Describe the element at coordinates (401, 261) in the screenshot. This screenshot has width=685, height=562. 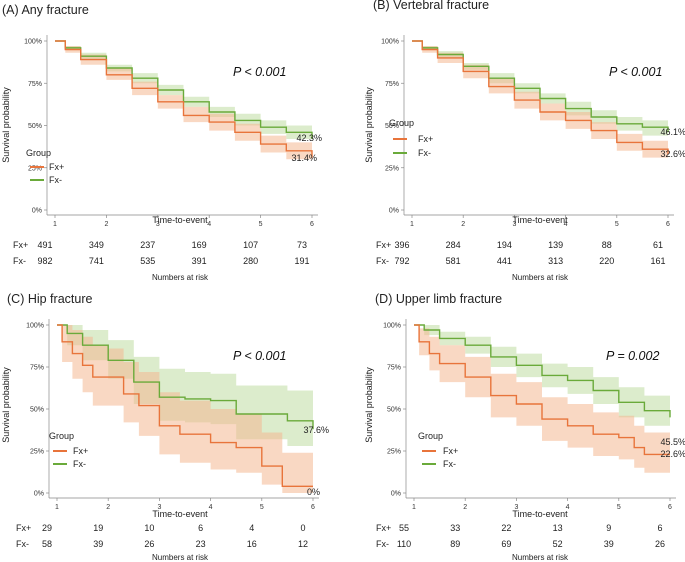
I see `risk-count: 792` at that location.